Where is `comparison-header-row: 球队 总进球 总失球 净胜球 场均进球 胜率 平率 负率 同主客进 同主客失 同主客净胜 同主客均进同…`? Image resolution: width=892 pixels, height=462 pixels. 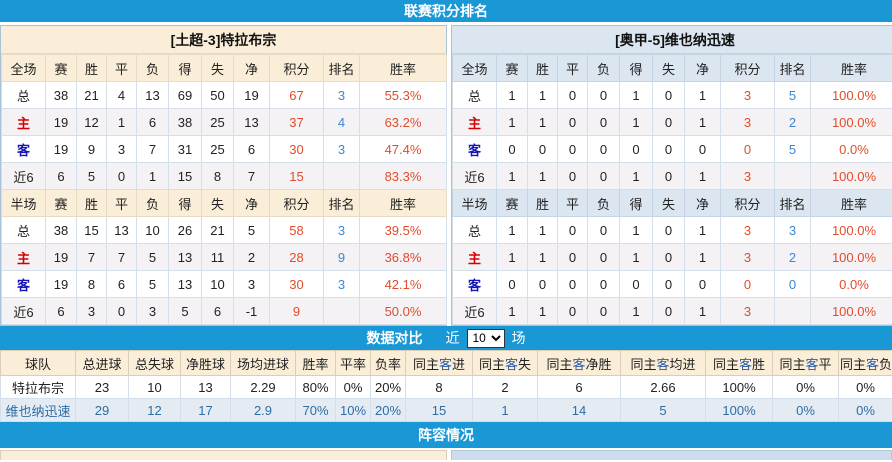
comparison-header-row: 球队 总进球 总失球 净胜球 场均进球 胜率 平率 负率 同主客进 同主客失 同主客净胜 同主客均进同… is located at coordinates (446, 363).